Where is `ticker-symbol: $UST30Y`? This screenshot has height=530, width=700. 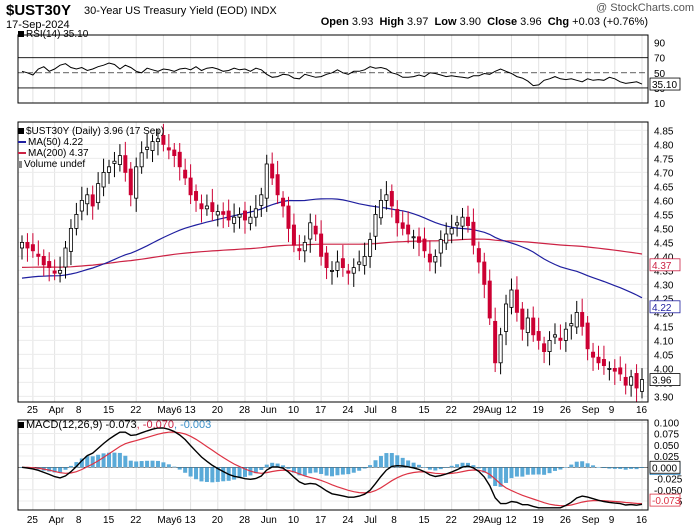 ticker-symbol: $UST30Y is located at coordinates (39, 10).